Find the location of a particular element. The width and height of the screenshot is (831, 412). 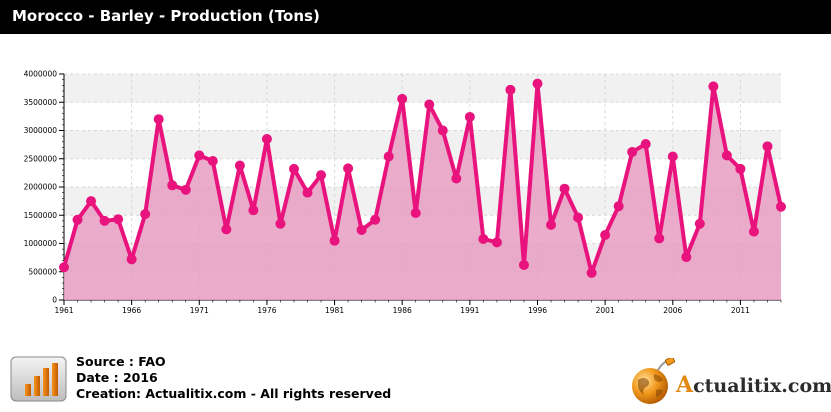

date-line: Date : 2016 is located at coordinates (117, 377).